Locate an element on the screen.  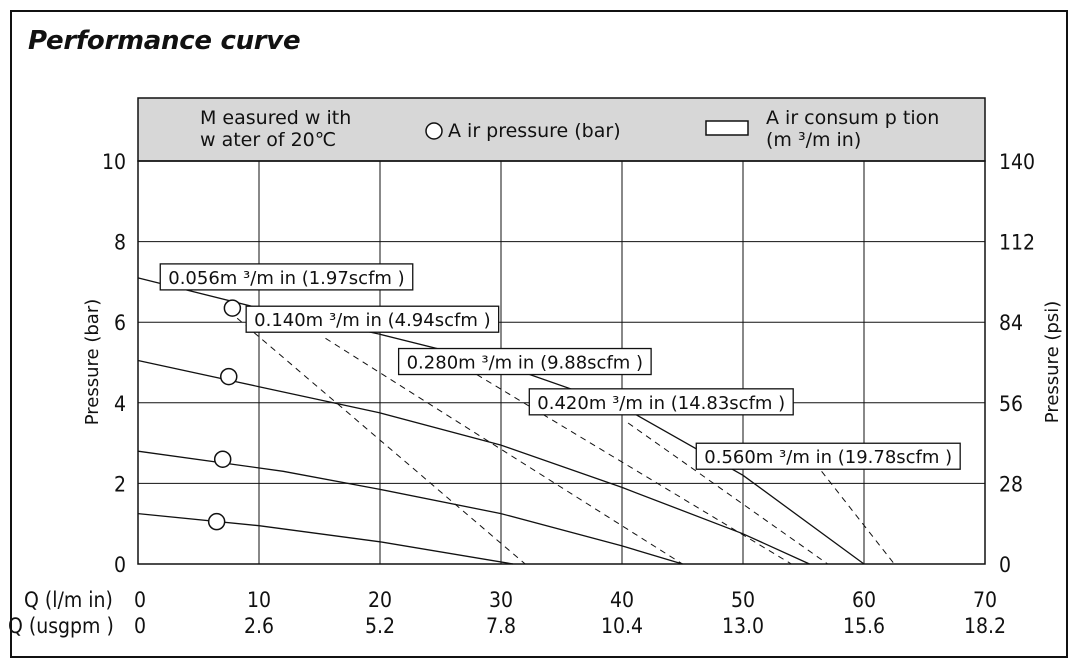
air-consumption-label-text: 0.420m ³/m in (14.83scfm ) is located at coordinates (661, 403).